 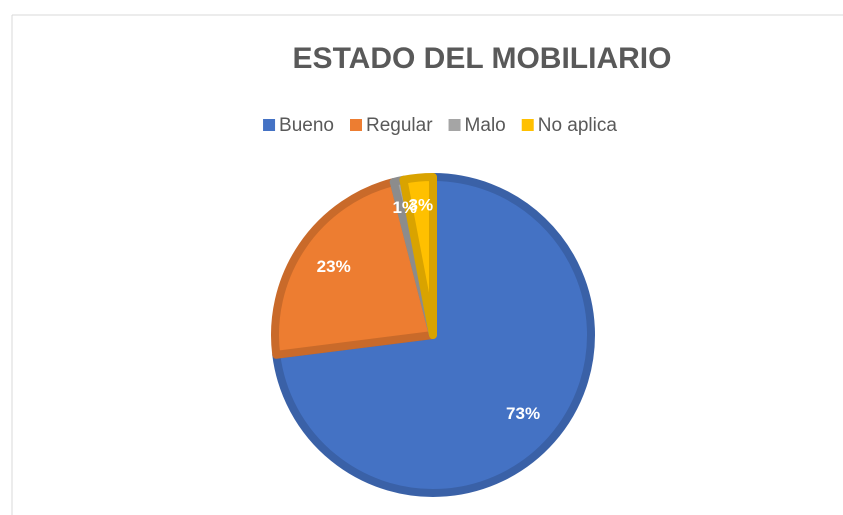 What do you see at coordinates (578, 125) in the screenshot?
I see `legend-label: No aplica` at bounding box center [578, 125].